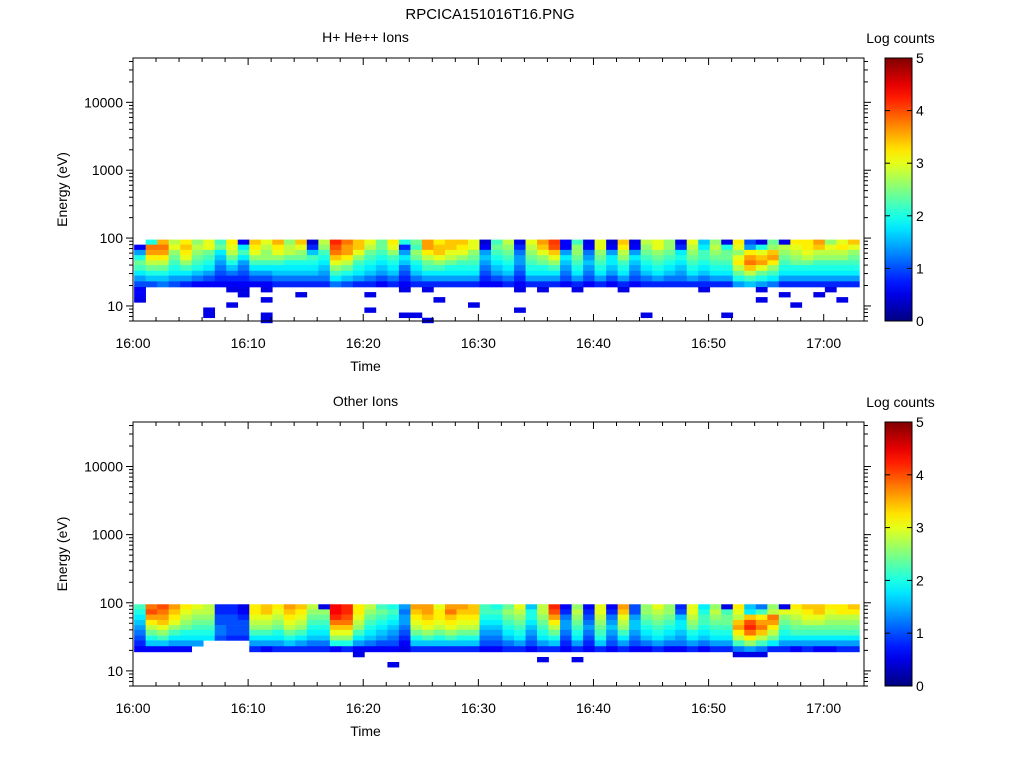  What do you see at coordinates (115, 671) in the screenshot?
I see `y-tick-label: 10` at bounding box center [115, 671].